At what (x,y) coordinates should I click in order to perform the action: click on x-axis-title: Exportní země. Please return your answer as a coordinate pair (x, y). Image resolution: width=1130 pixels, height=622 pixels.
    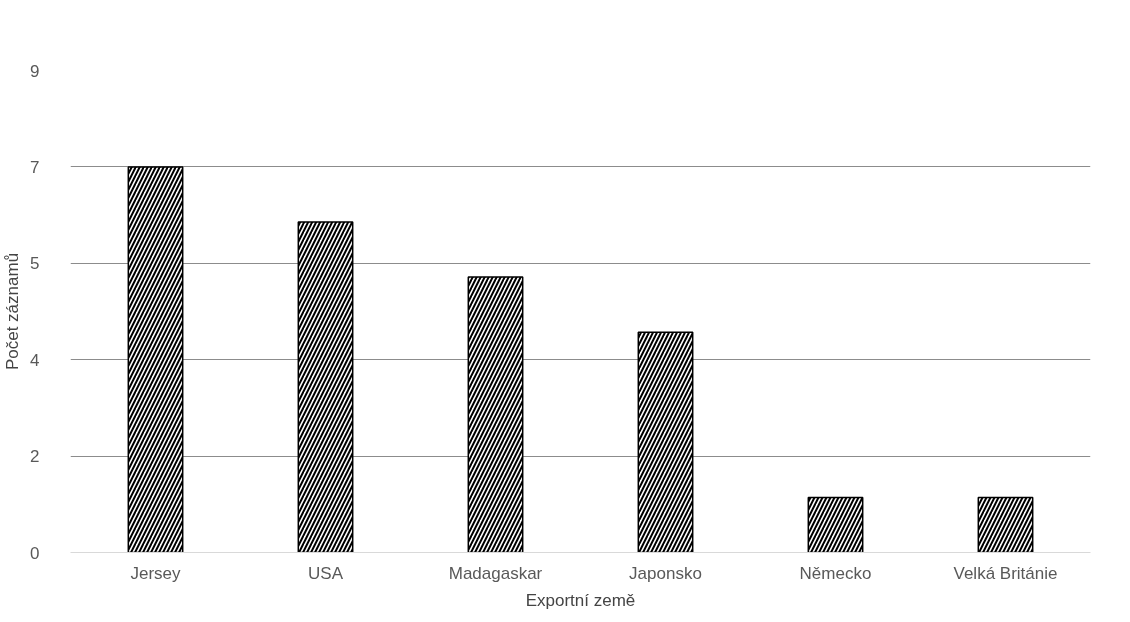
    Looking at the image, I should click on (580, 600).